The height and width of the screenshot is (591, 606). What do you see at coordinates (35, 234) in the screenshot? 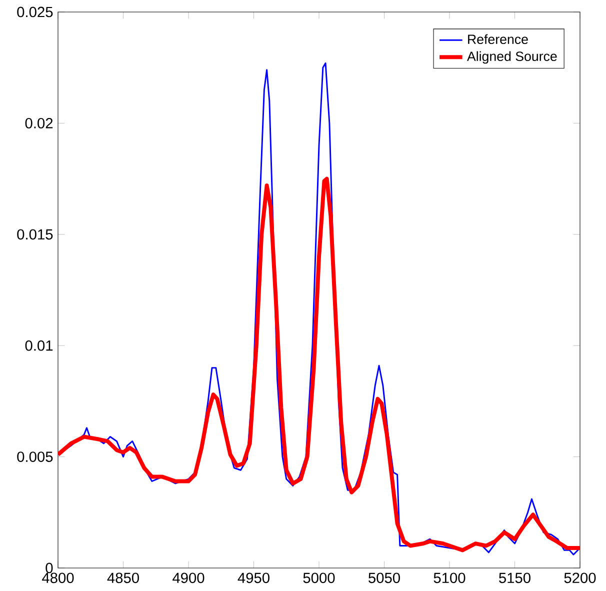
I see `y-tick-label: 0.015` at bounding box center [35, 234].